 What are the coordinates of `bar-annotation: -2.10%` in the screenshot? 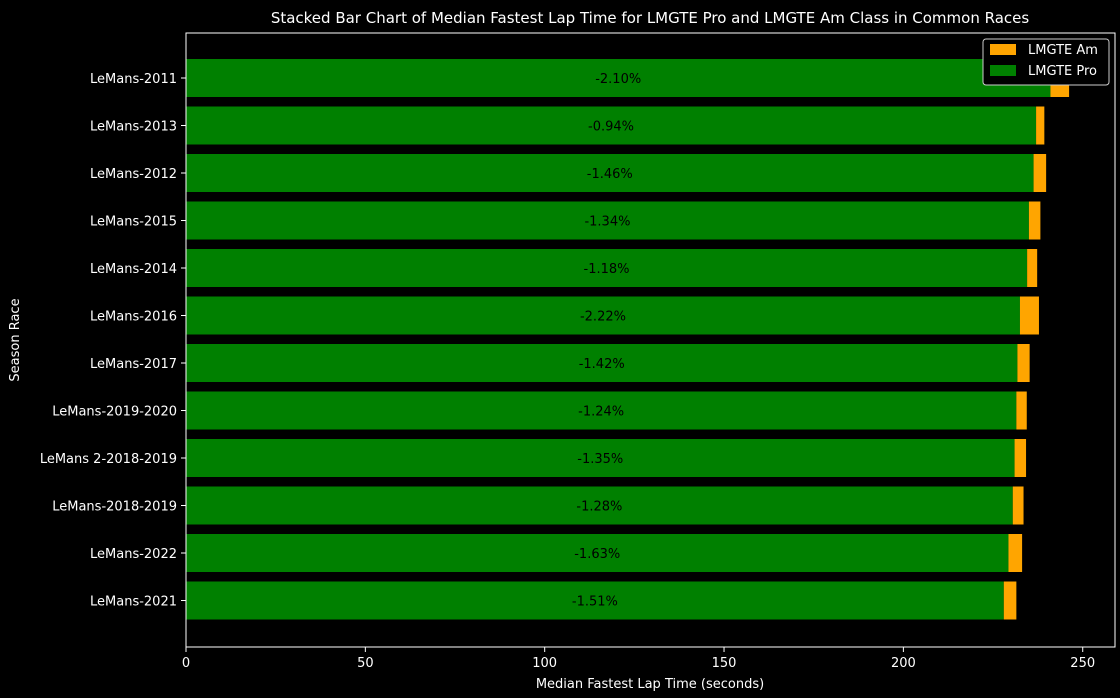 It's located at (618, 79).